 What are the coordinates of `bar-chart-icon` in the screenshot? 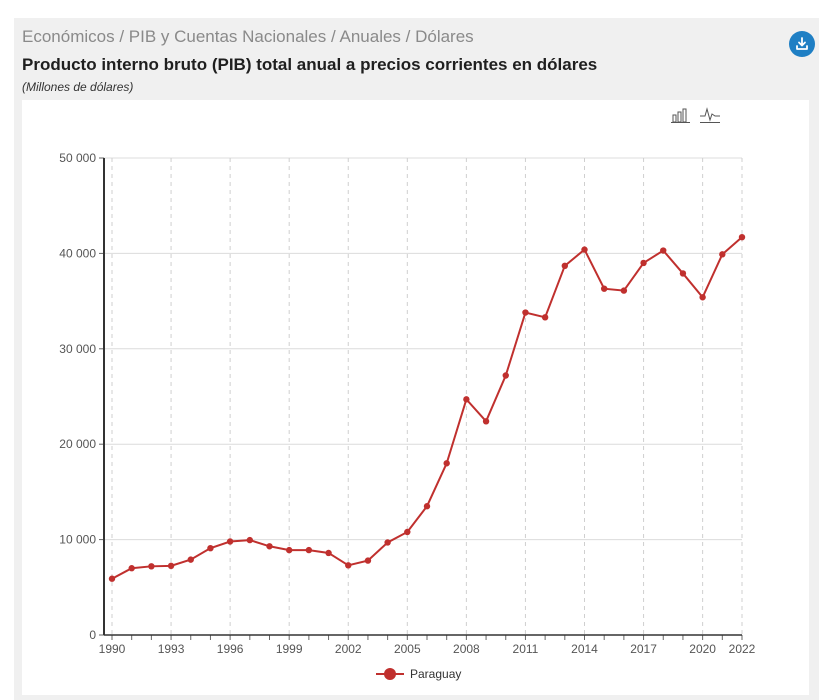 It's located at (681, 115).